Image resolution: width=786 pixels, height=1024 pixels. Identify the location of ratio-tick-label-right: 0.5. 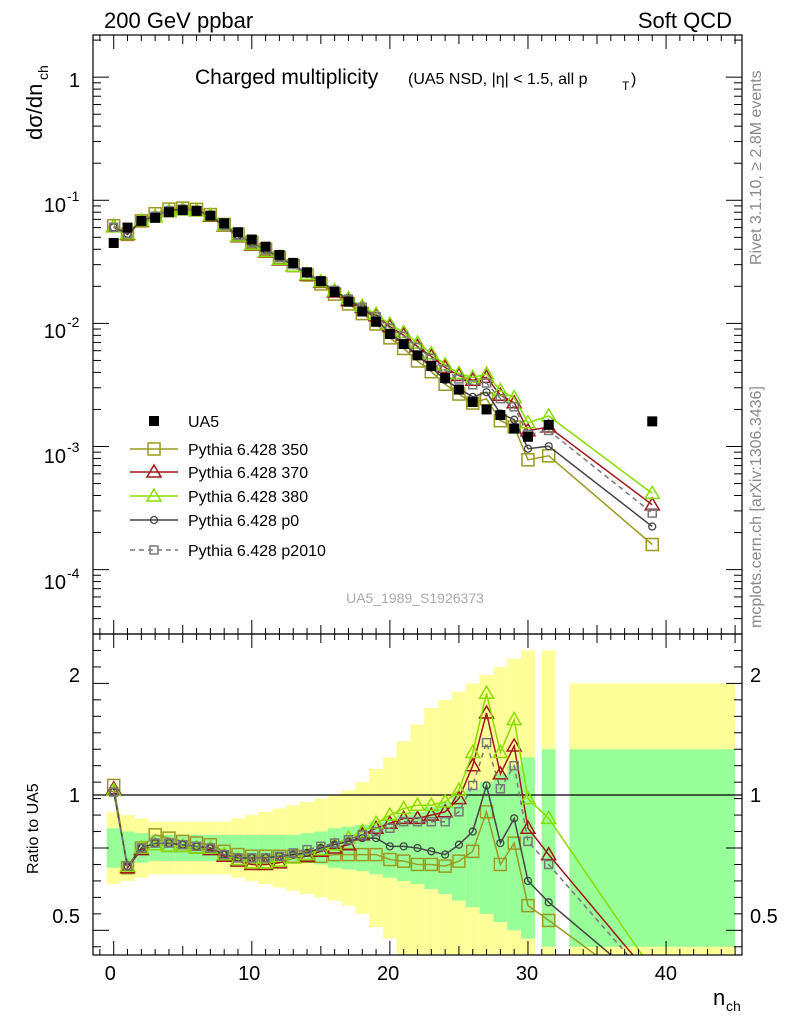
(764, 917).